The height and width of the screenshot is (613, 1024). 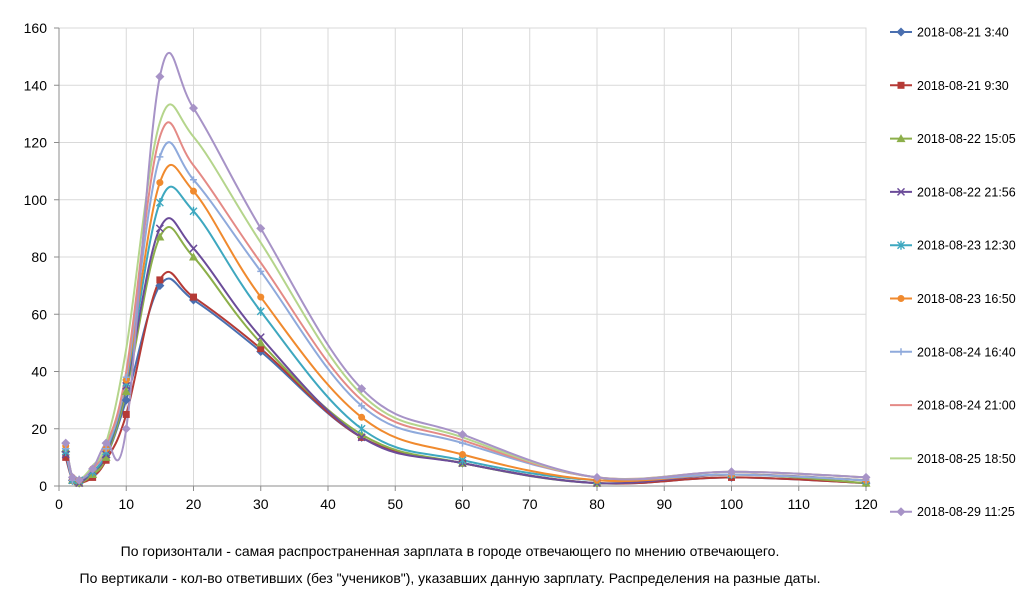 I want to click on x-tick-label: 100, so click(x=732, y=504).